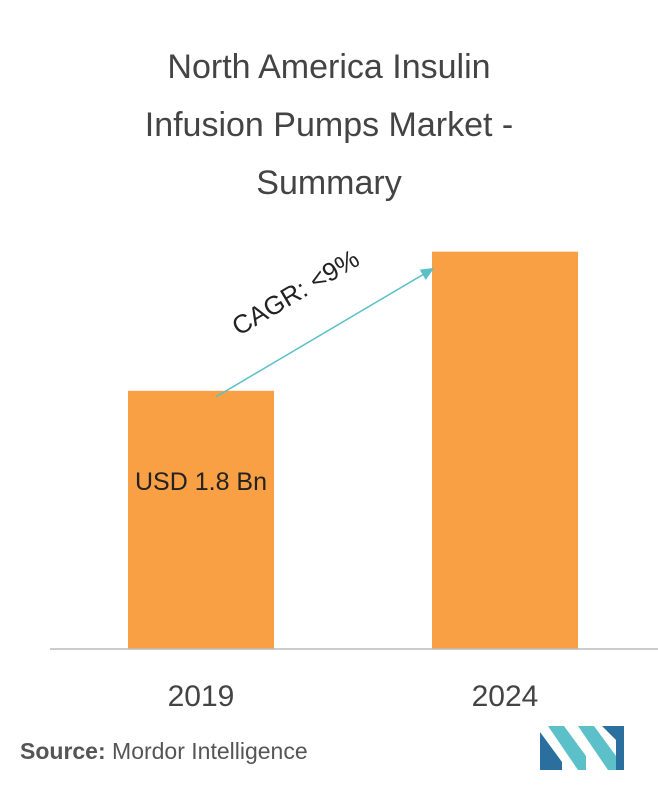 The height and width of the screenshot is (790, 658). What do you see at coordinates (329, 67) in the screenshot?
I see `chart-title-line-1: North America Insulin` at bounding box center [329, 67].